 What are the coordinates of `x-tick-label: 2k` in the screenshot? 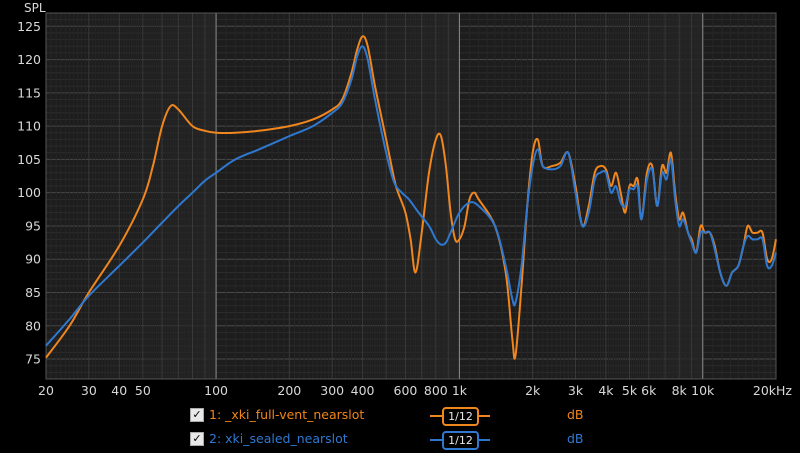 It's located at (533, 390).